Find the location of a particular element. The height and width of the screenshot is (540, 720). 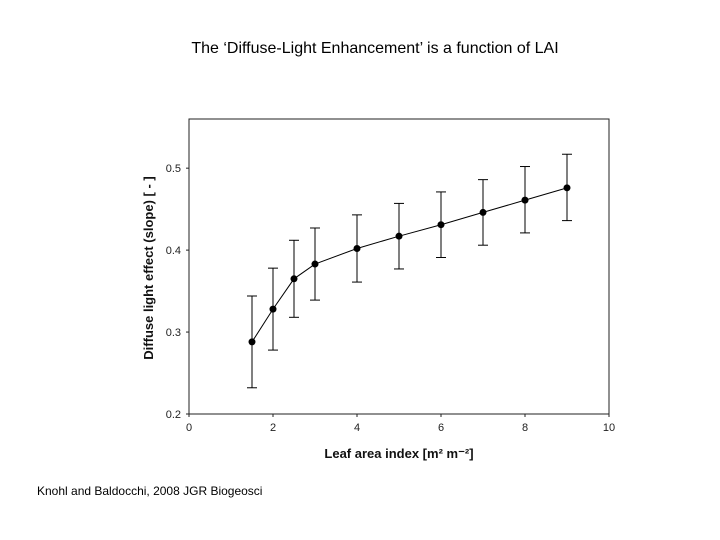

citation: Knohl and Baldocchi, 2008 JGR Biogeosci is located at coordinates (150, 491).